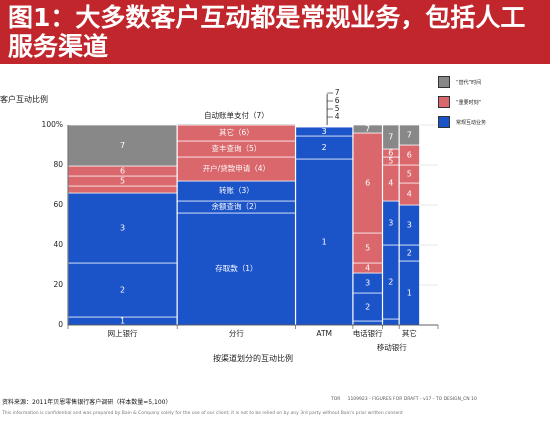  I want to click on x-axis-title: 按渠道划分的互动比例, so click(253, 358).